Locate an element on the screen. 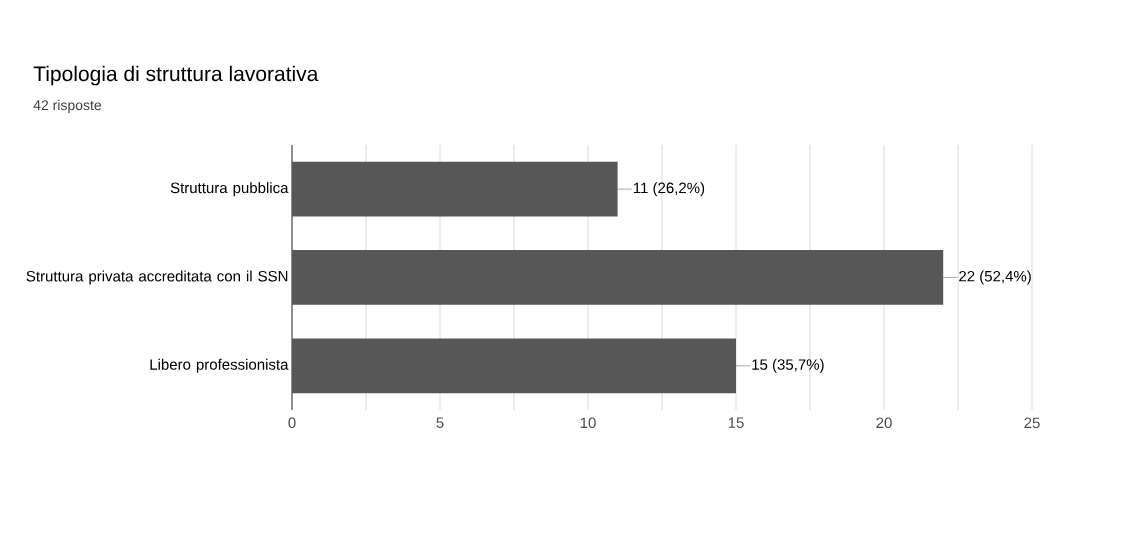  x-tick-label: 5 is located at coordinates (440, 422).